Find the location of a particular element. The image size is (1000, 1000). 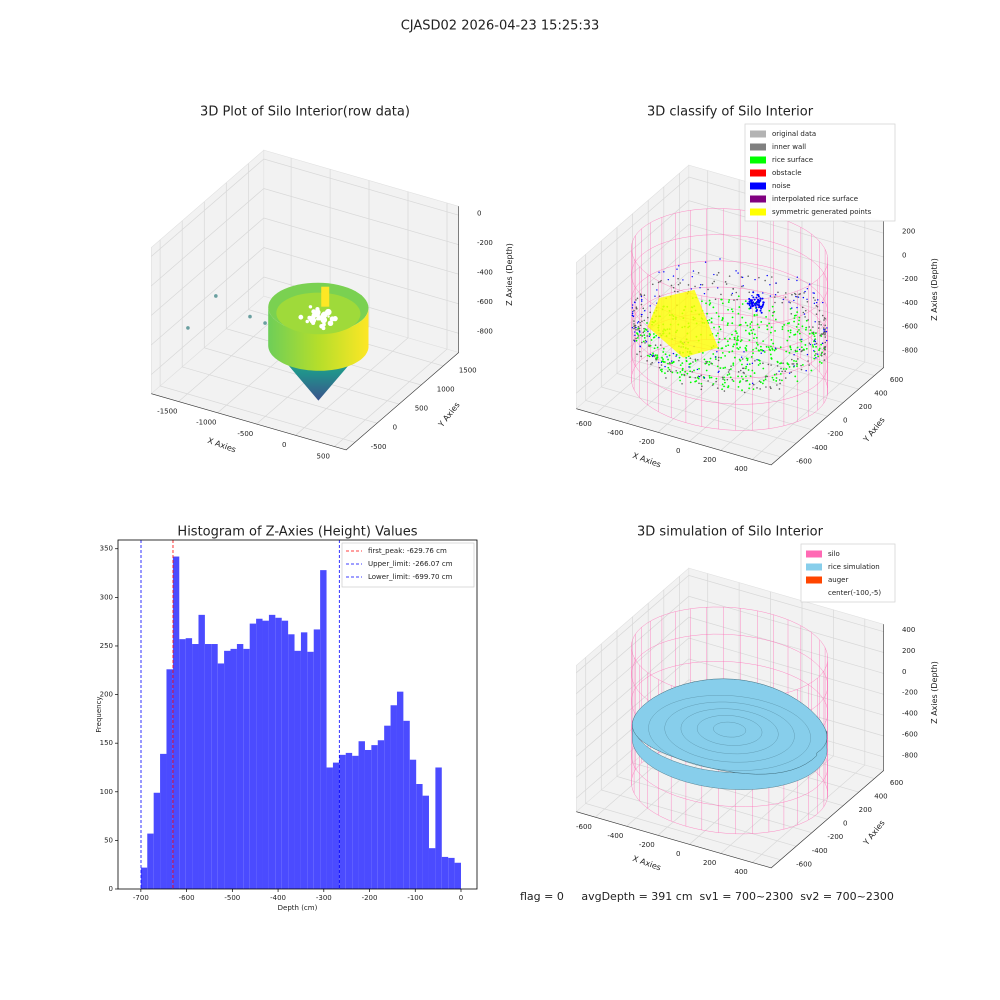

legend-box is located at coordinates (408, 565).